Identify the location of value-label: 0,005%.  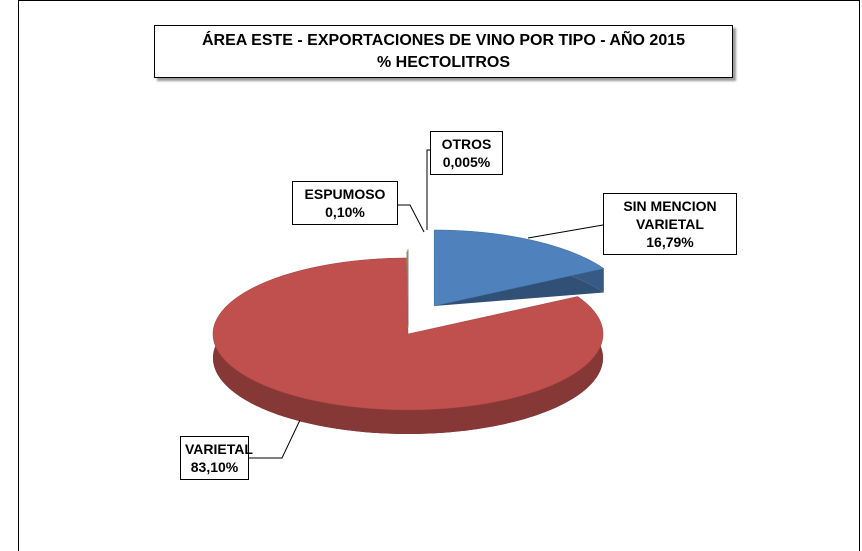
(466, 162).